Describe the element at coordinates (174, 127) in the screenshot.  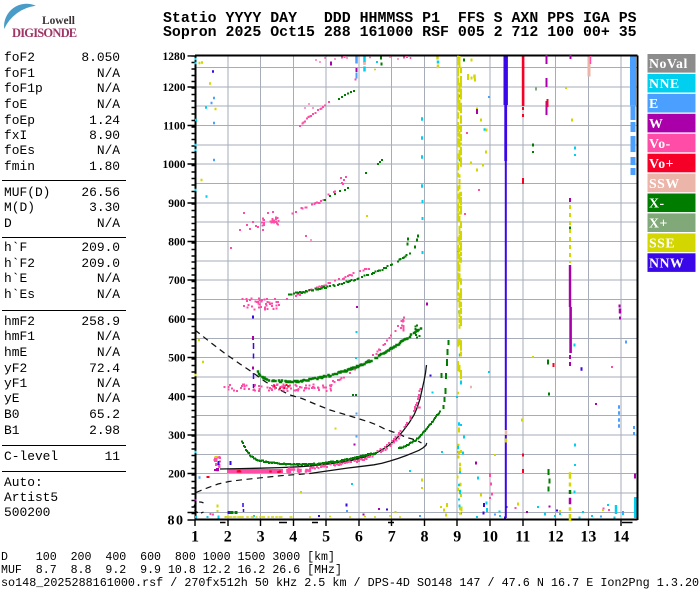
I see `svg-text: 1100` at that location.